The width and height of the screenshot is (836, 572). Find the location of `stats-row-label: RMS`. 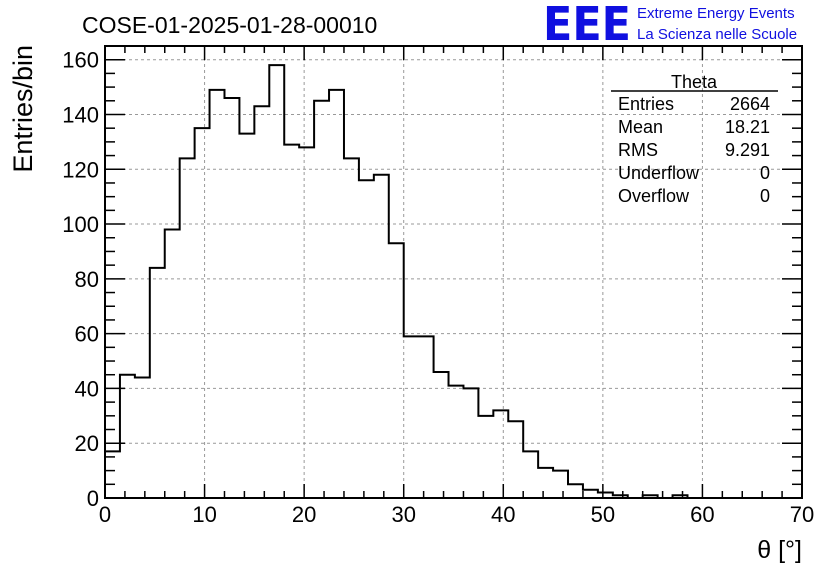

stats-row-label: RMS is located at coordinates (638, 150).